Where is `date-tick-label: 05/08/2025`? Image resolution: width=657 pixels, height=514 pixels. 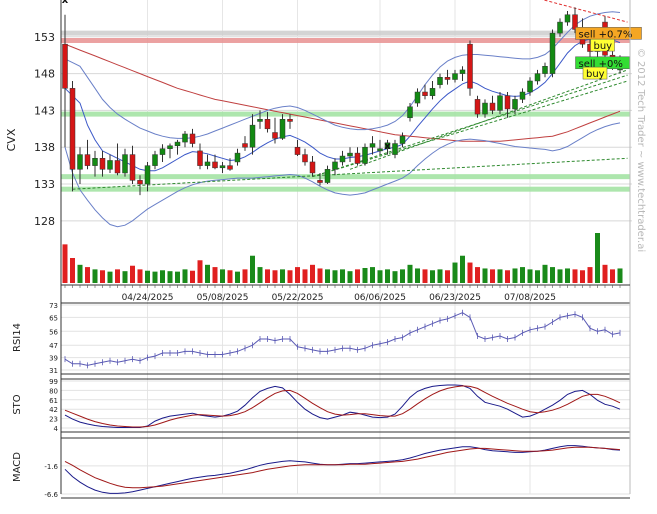
date-tick-label: 05/08/2025 is located at coordinates (223, 298).